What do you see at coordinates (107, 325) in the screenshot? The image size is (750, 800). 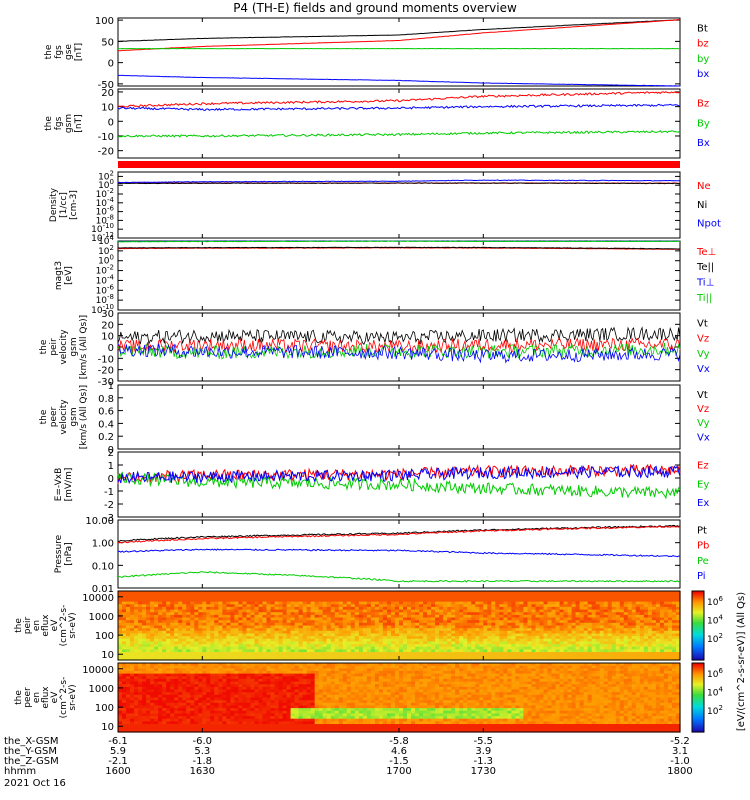 I see `y-tick-label: 20` at bounding box center [107, 325].